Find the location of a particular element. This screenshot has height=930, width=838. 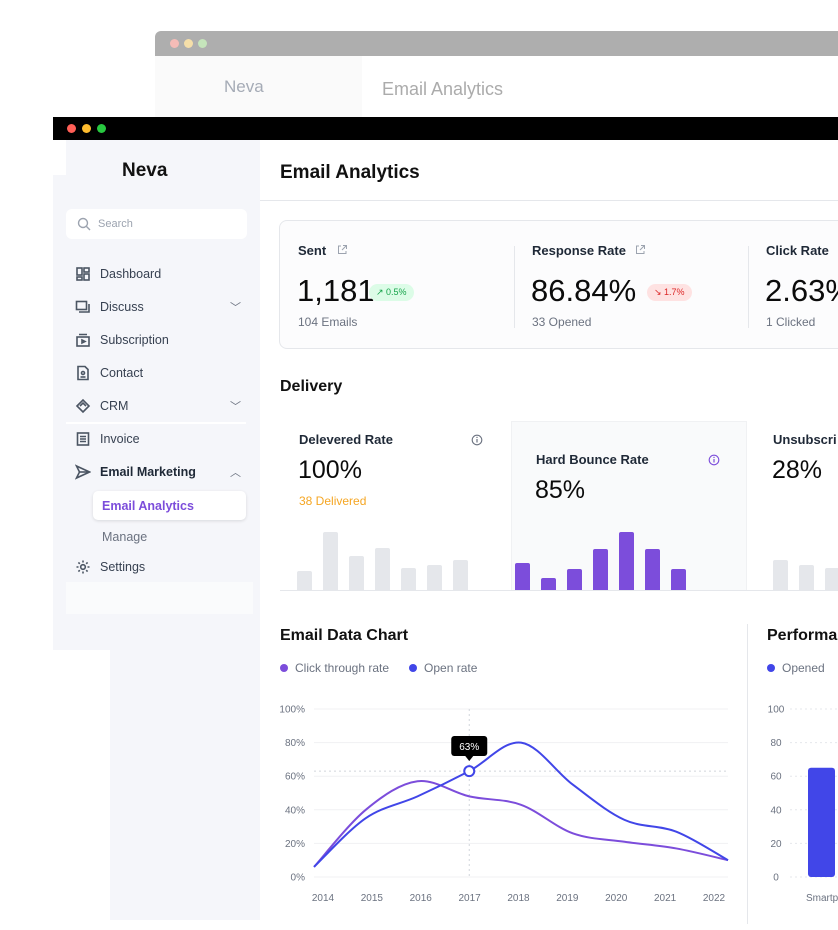

stat-label: Response Rate is located at coordinates (579, 250).